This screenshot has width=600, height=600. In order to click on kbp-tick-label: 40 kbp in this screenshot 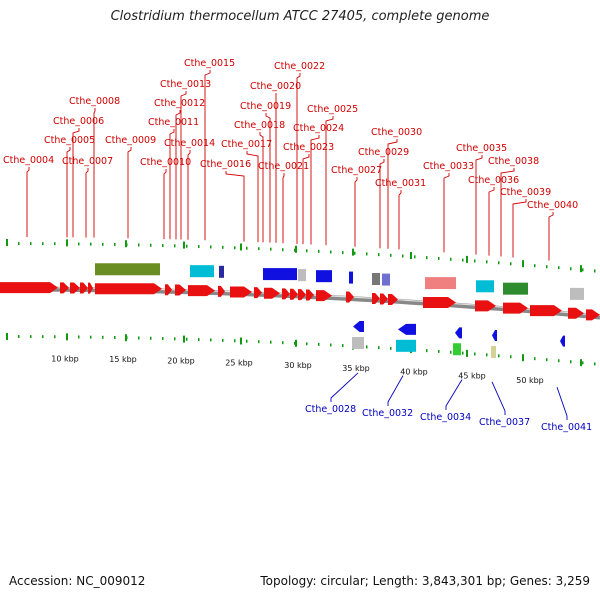, I will do `click(414, 371)`.